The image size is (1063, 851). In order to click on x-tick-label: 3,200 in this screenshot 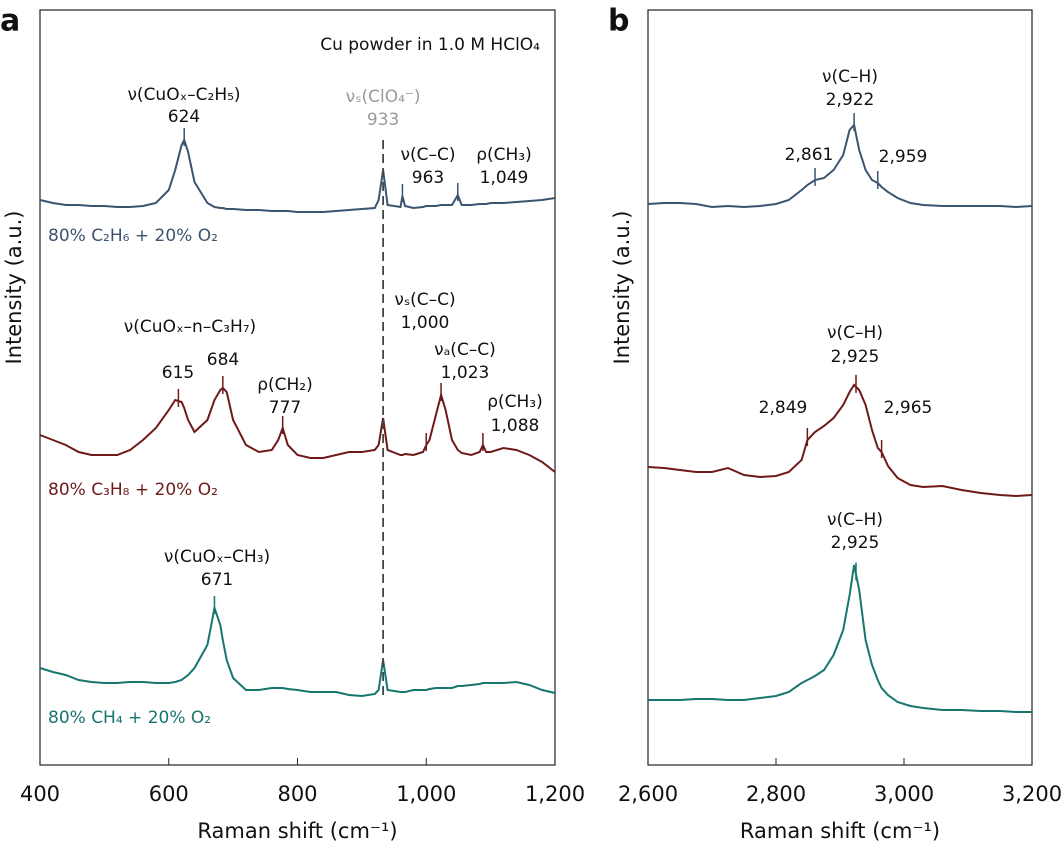, I will do `click(1032, 794)`.